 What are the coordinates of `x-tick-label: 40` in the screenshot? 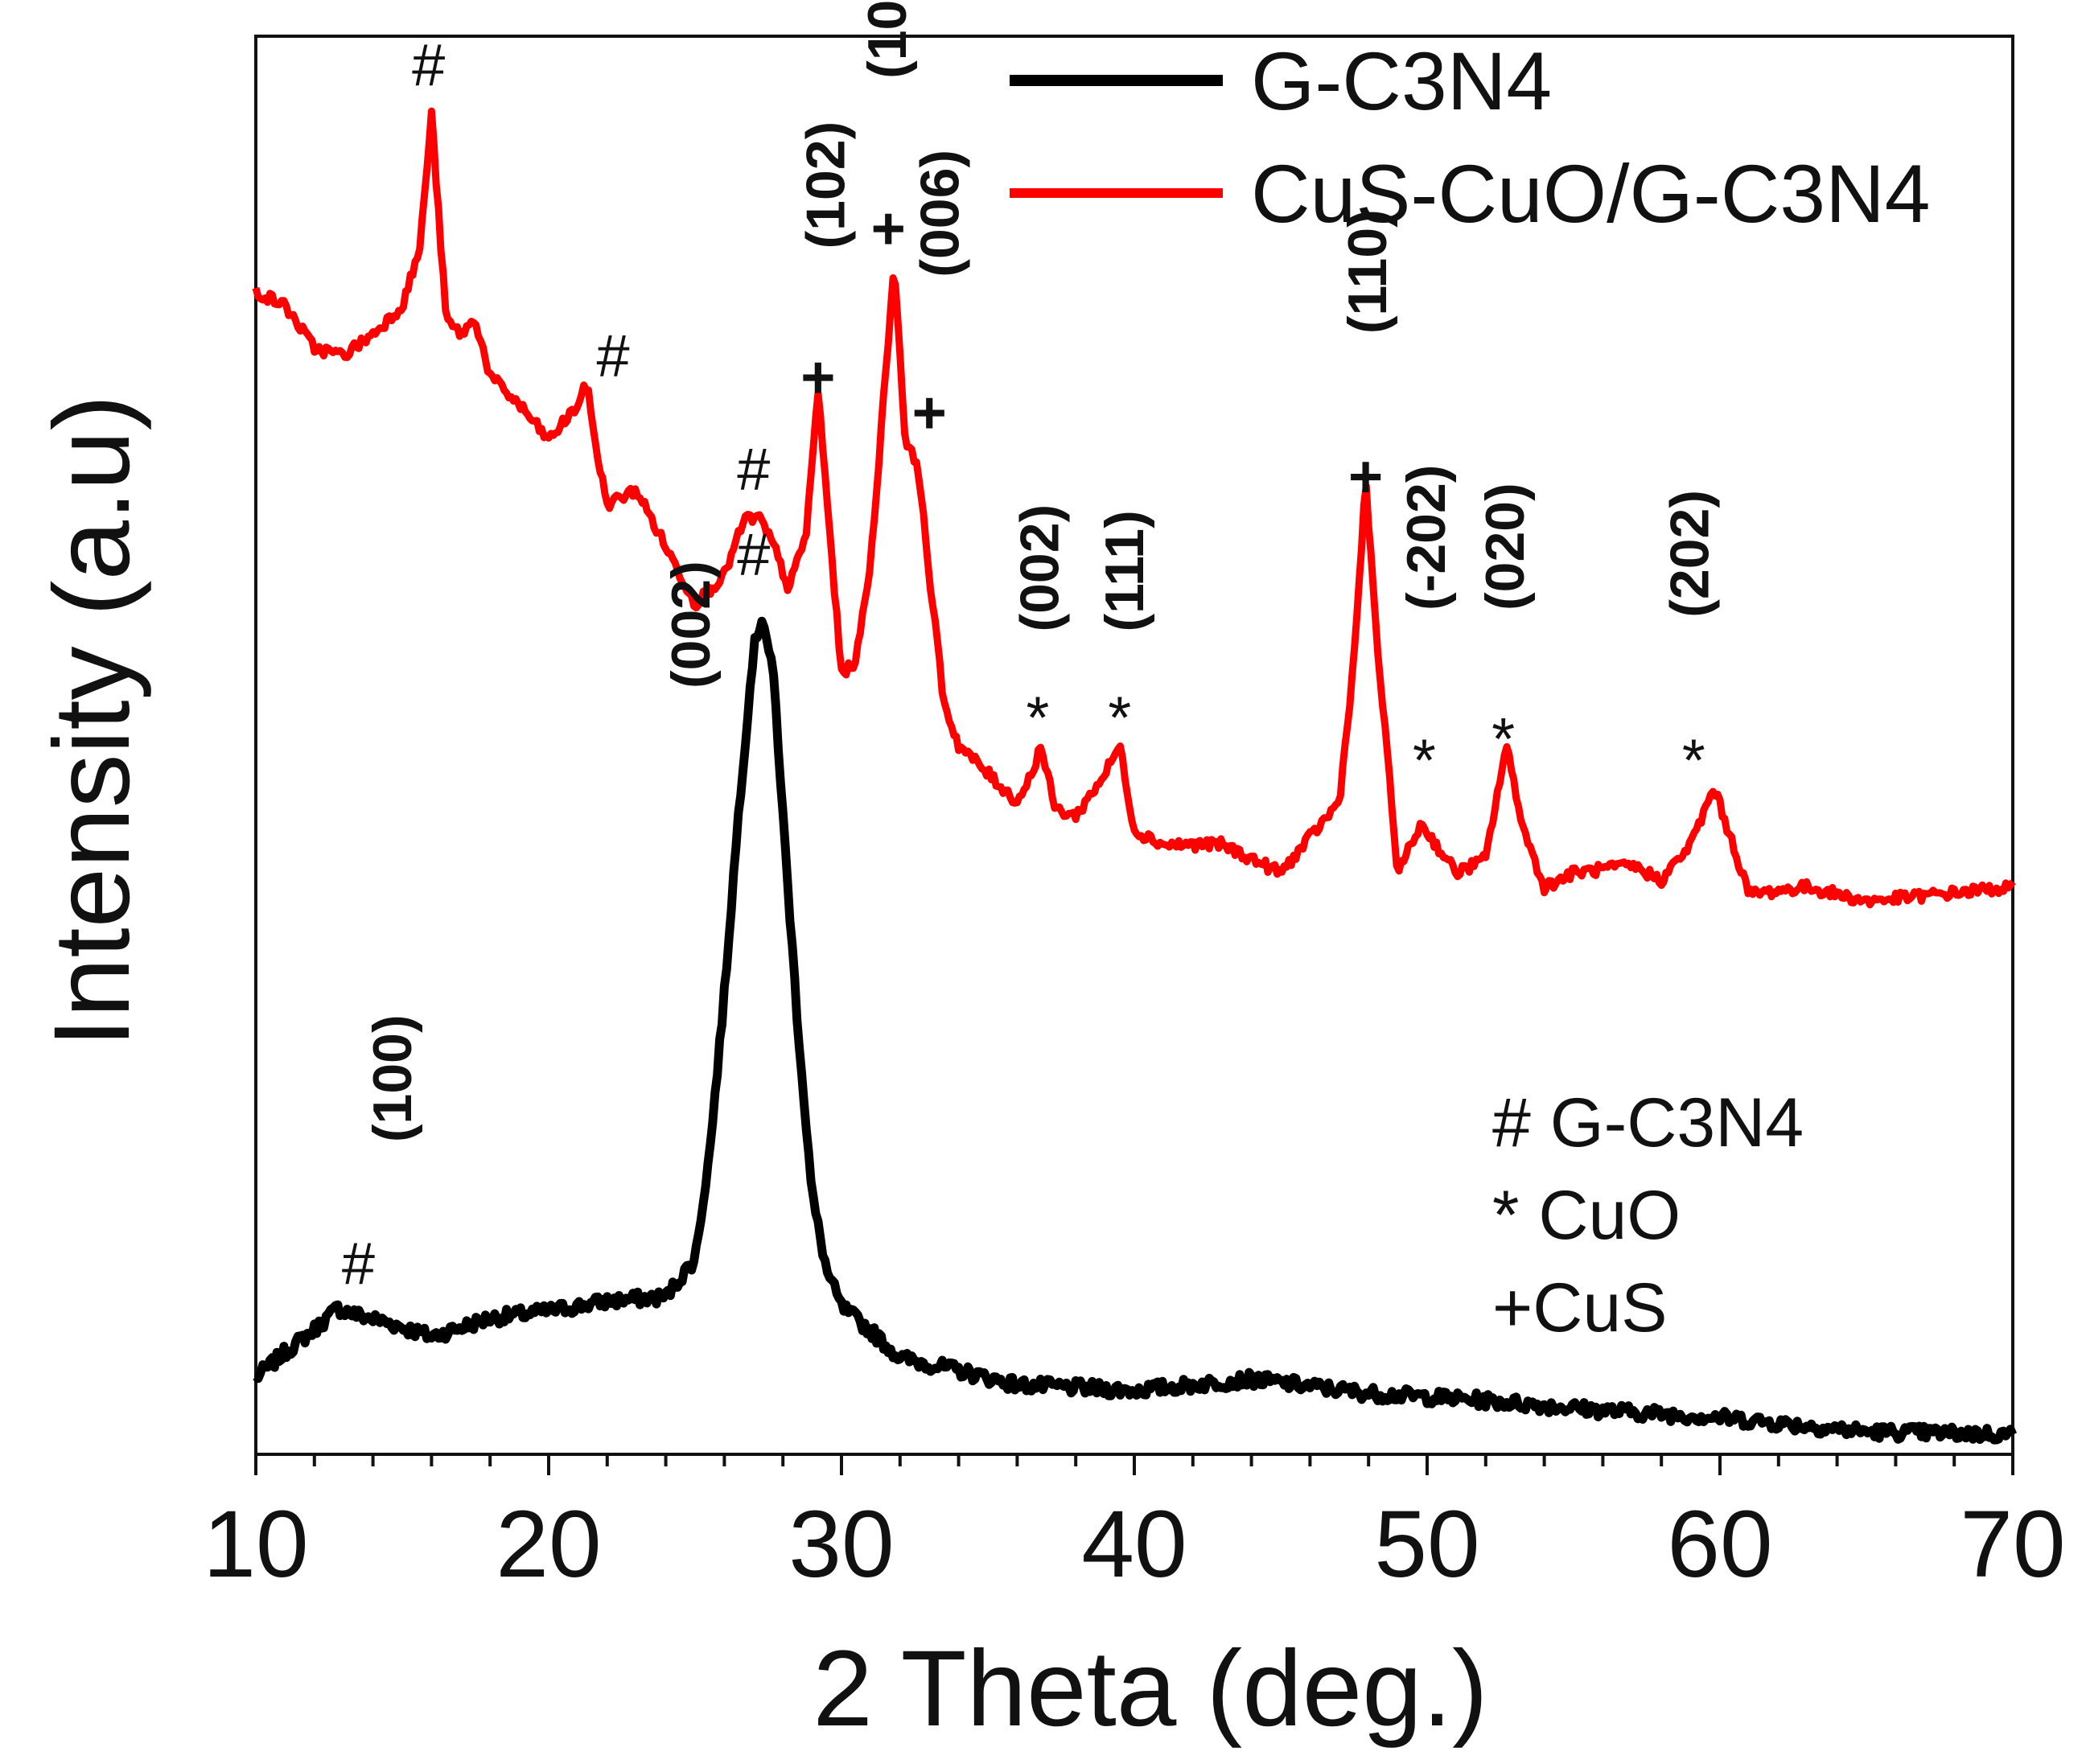 It's located at (1134, 1544).